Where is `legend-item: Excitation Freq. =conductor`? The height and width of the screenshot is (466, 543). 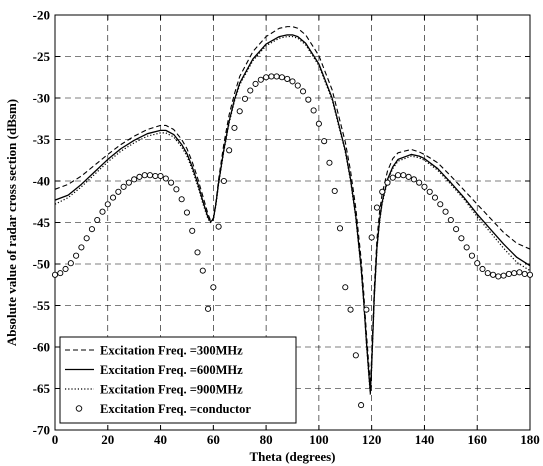 legend-item: Excitation Freq. =conductor is located at coordinates (163, 409).